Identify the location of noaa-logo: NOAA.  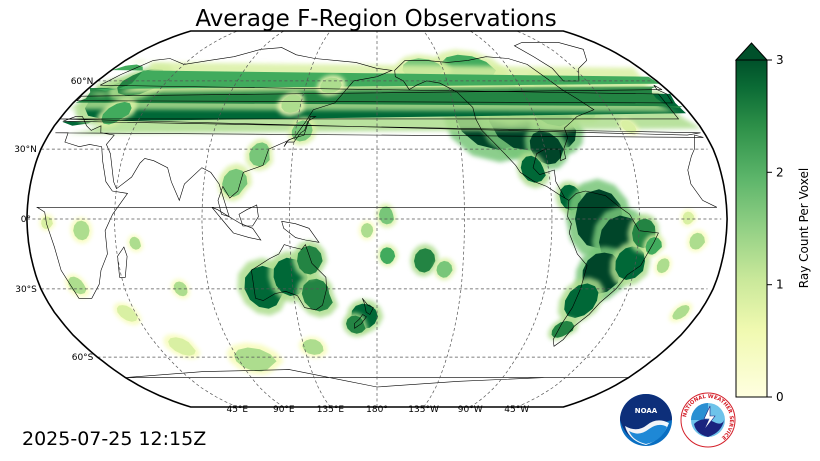
(646, 420).